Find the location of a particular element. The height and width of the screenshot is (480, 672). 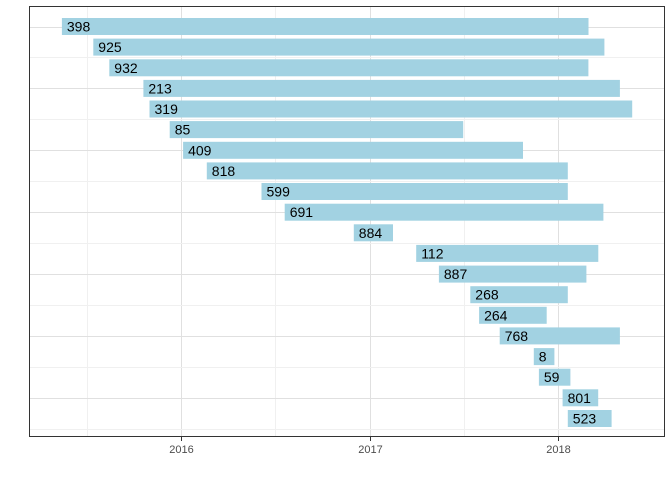

bar-label: 523 is located at coordinates (585, 419).